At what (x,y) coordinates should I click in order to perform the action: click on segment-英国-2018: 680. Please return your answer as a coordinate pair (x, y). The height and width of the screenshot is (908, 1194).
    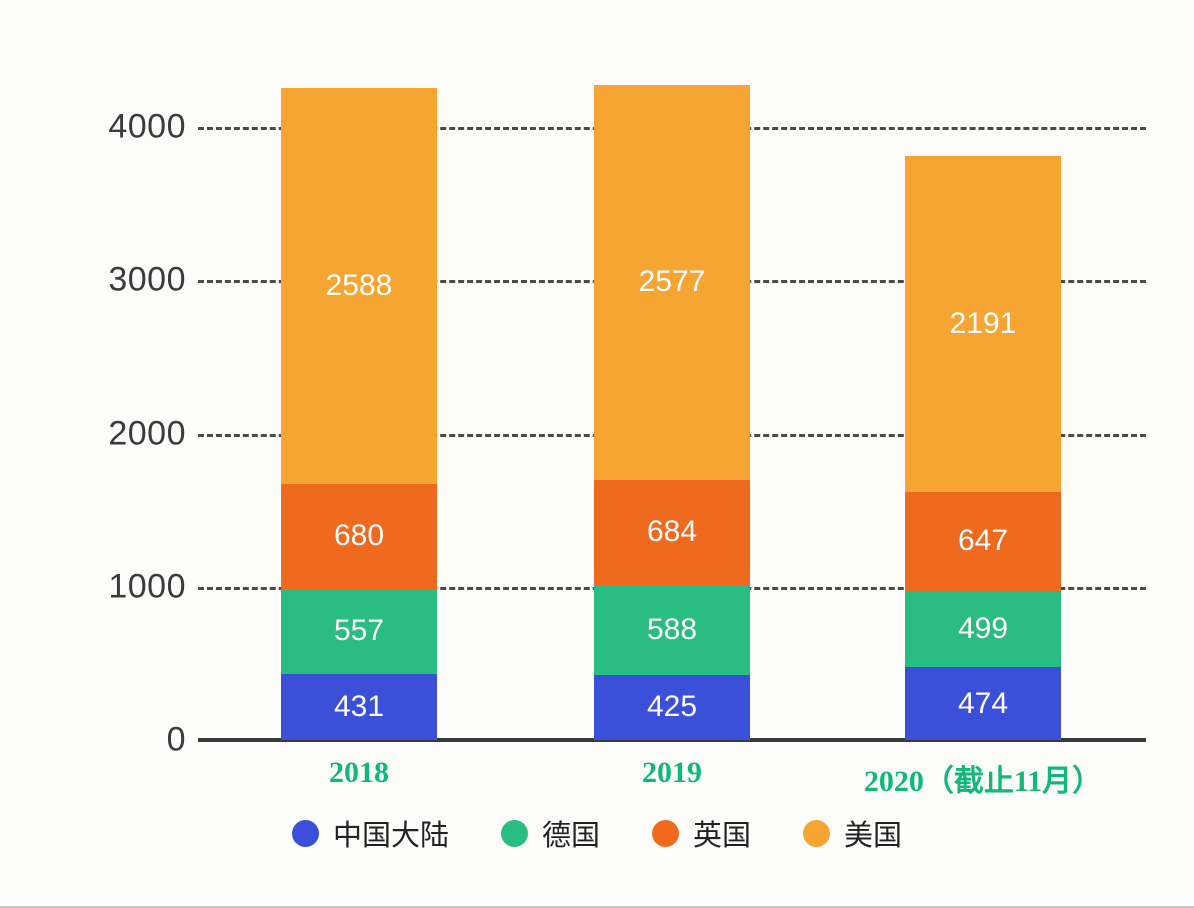
    Looking at the image, I should click on (359, 536).